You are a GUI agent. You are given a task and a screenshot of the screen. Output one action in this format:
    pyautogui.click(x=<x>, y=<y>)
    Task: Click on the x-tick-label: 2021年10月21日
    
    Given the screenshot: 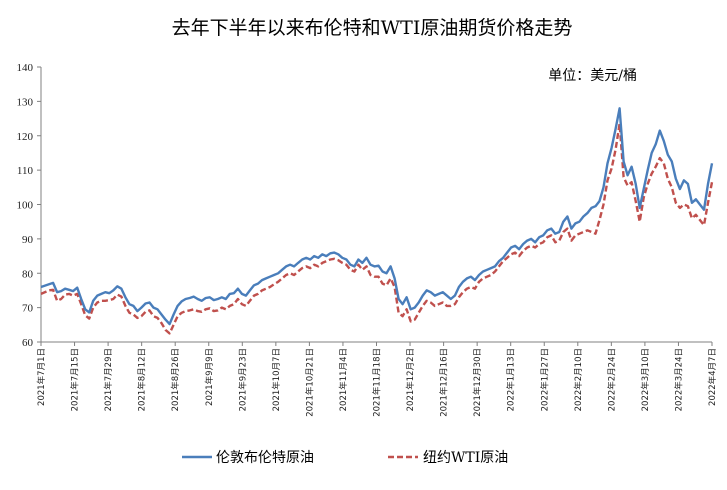 What is the action you would take?
    pyautogui.click(x=309, y=382)
    